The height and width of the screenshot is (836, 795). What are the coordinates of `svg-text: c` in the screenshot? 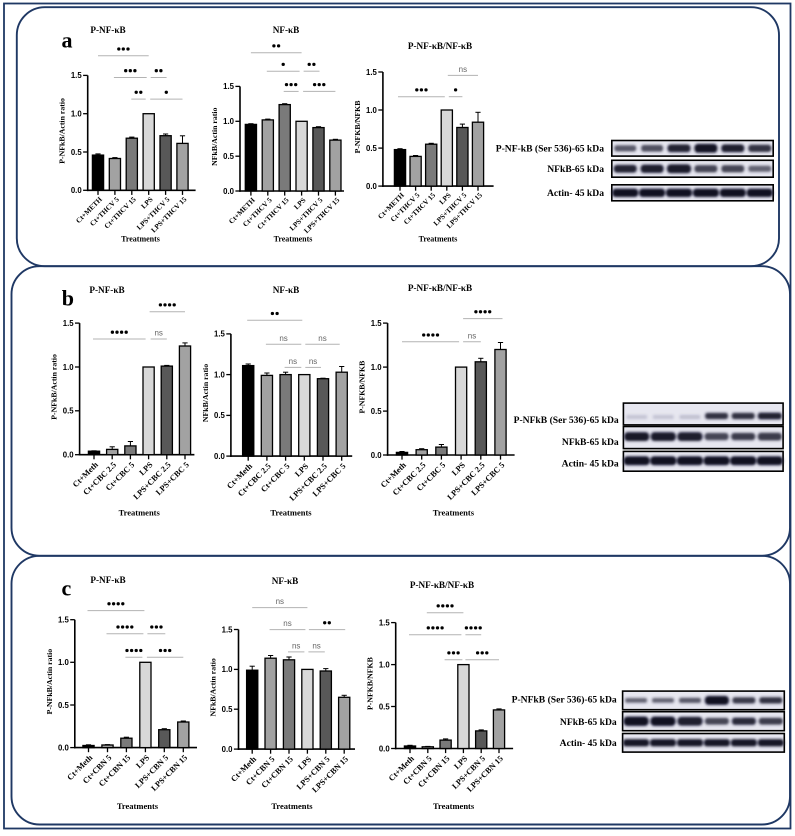 It's located at (67, 588).